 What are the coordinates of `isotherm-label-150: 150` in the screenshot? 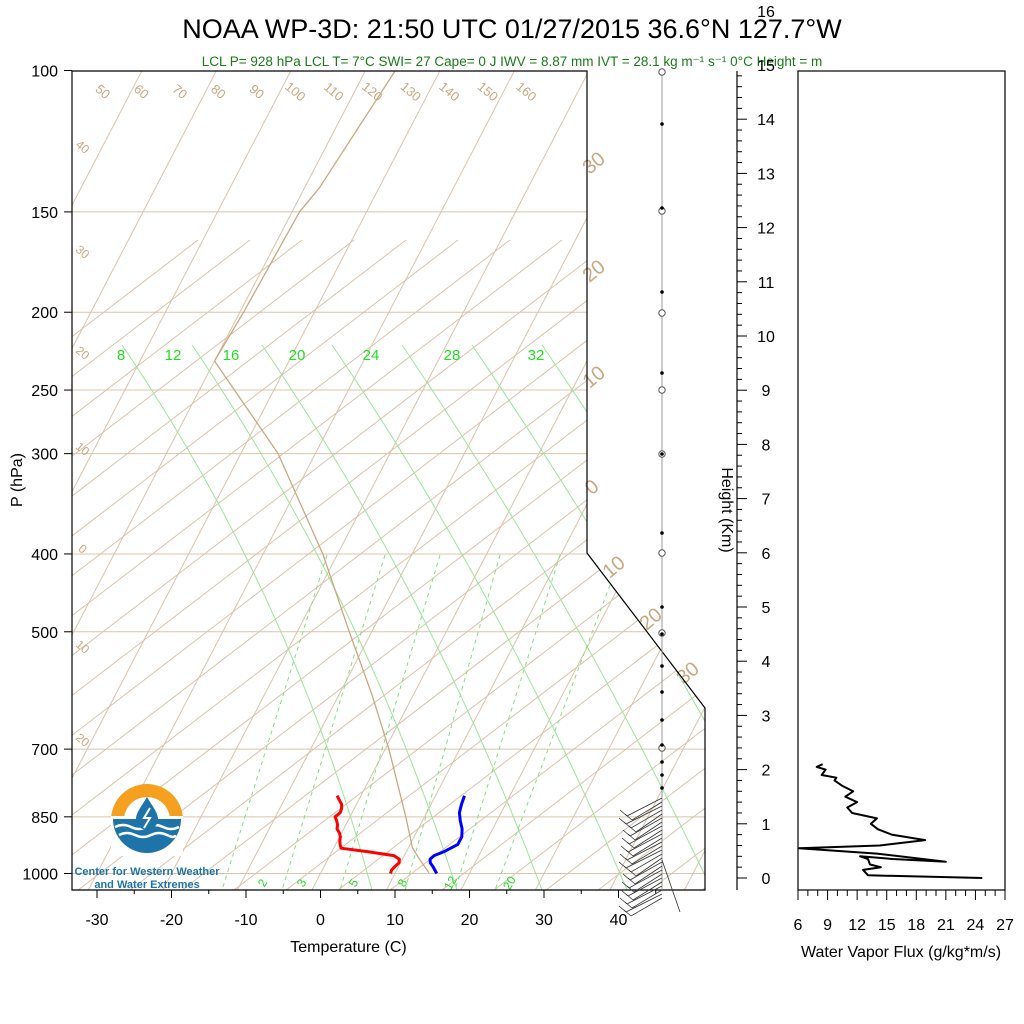 It's located at (488, 91).